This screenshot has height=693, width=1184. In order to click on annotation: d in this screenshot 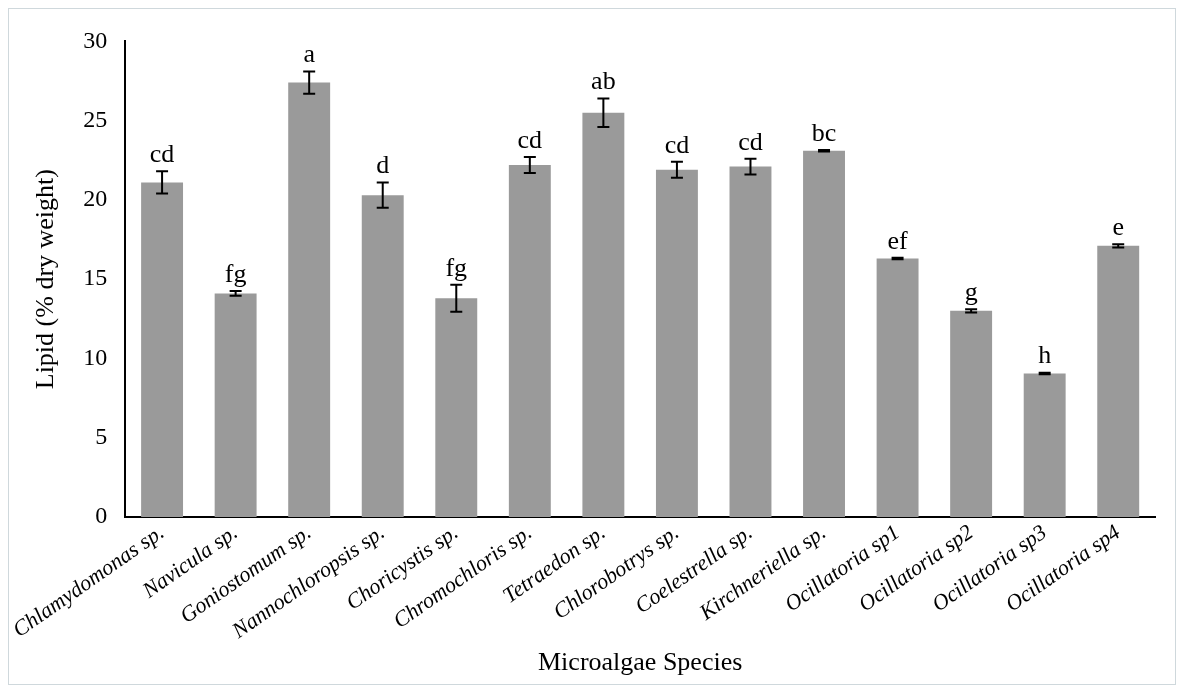, I will do `click(383, 165)`.